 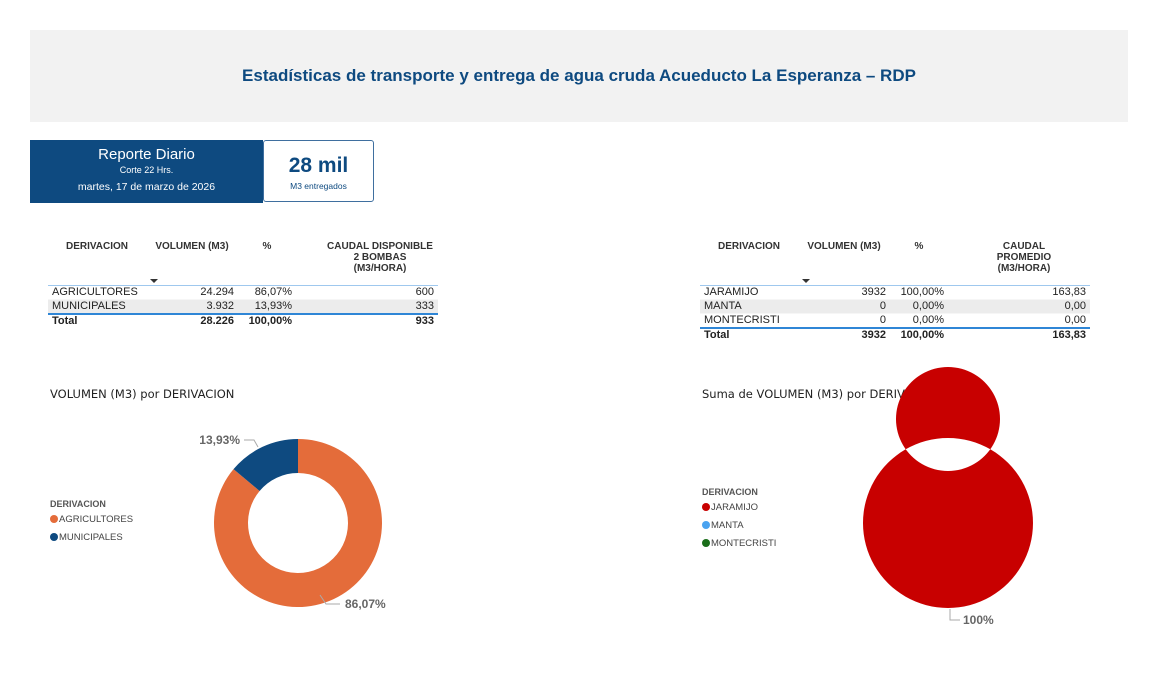 I want to click on table-total-row: Total 3932 100,00% 163,83, so click(x=895, y=335).